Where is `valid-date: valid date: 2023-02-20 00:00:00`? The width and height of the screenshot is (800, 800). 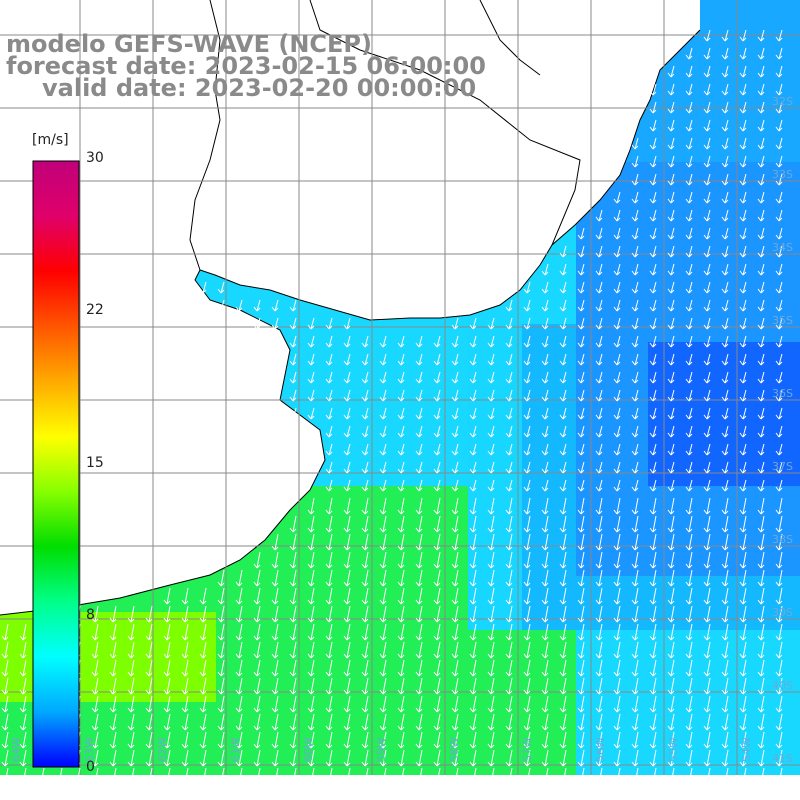 valid-date: valid date: 2023-02-20 00:00:00 is located at coordinates (259, 88).